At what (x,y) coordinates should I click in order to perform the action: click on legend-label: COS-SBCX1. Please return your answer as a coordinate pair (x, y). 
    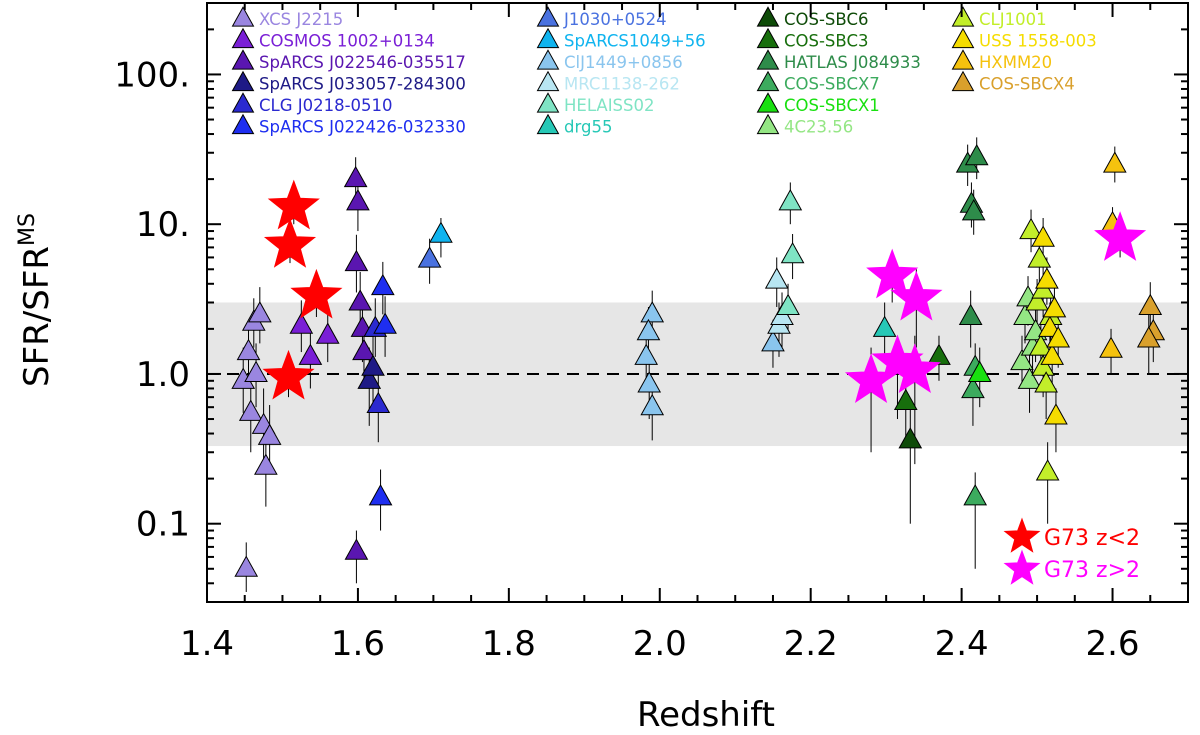
    Looking at the image, I should click on (832, 105).